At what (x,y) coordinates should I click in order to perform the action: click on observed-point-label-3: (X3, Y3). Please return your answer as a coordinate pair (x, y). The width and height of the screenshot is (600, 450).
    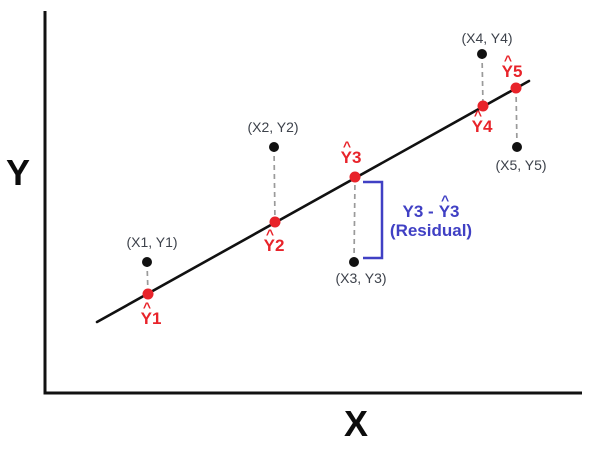
    Looking at the image, I should click on (361, 278).